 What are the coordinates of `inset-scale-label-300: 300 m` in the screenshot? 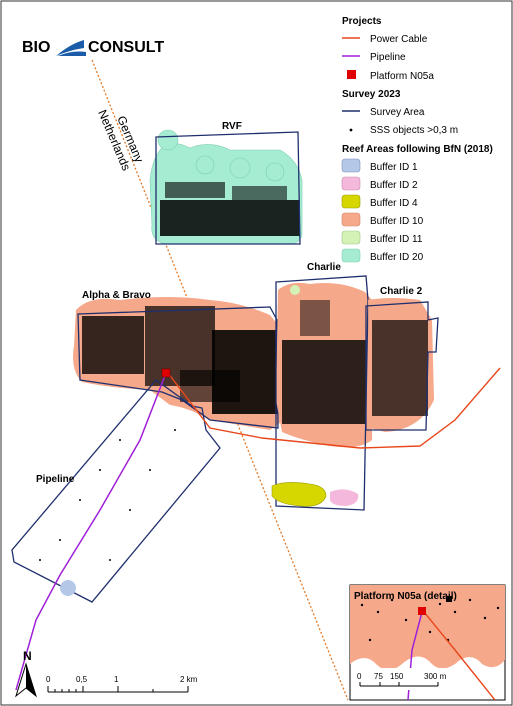 It's located at (435, 676).